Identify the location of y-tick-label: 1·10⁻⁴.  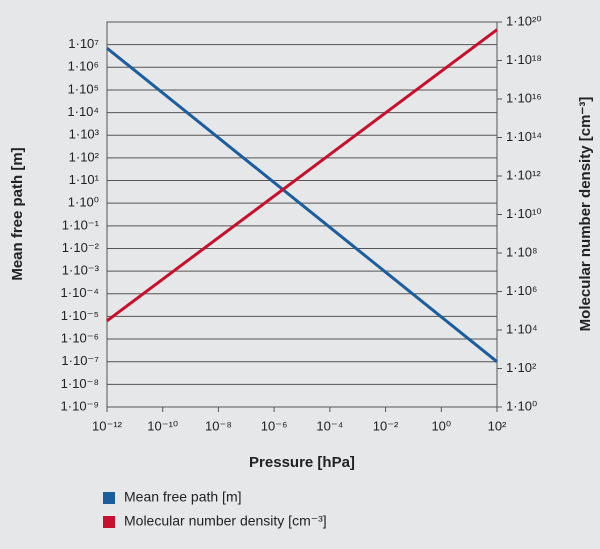
(80, 292).